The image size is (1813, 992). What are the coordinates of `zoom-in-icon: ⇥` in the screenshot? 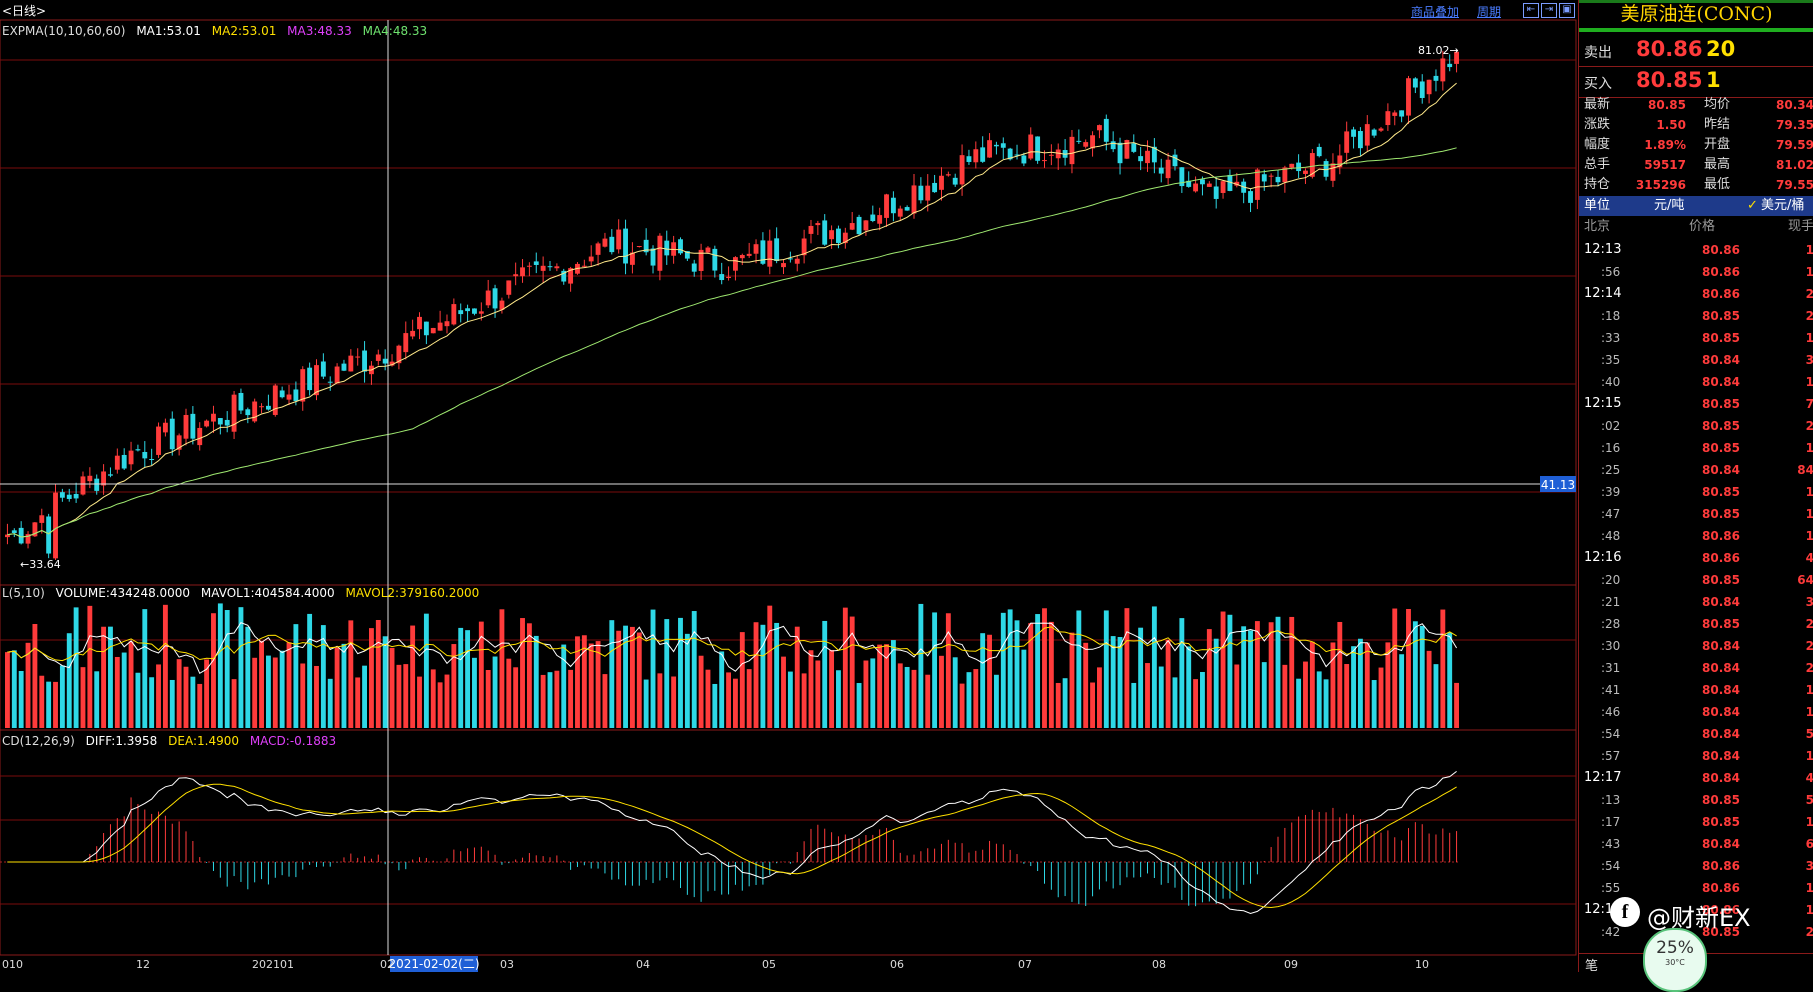 It's located at (1549, 10).